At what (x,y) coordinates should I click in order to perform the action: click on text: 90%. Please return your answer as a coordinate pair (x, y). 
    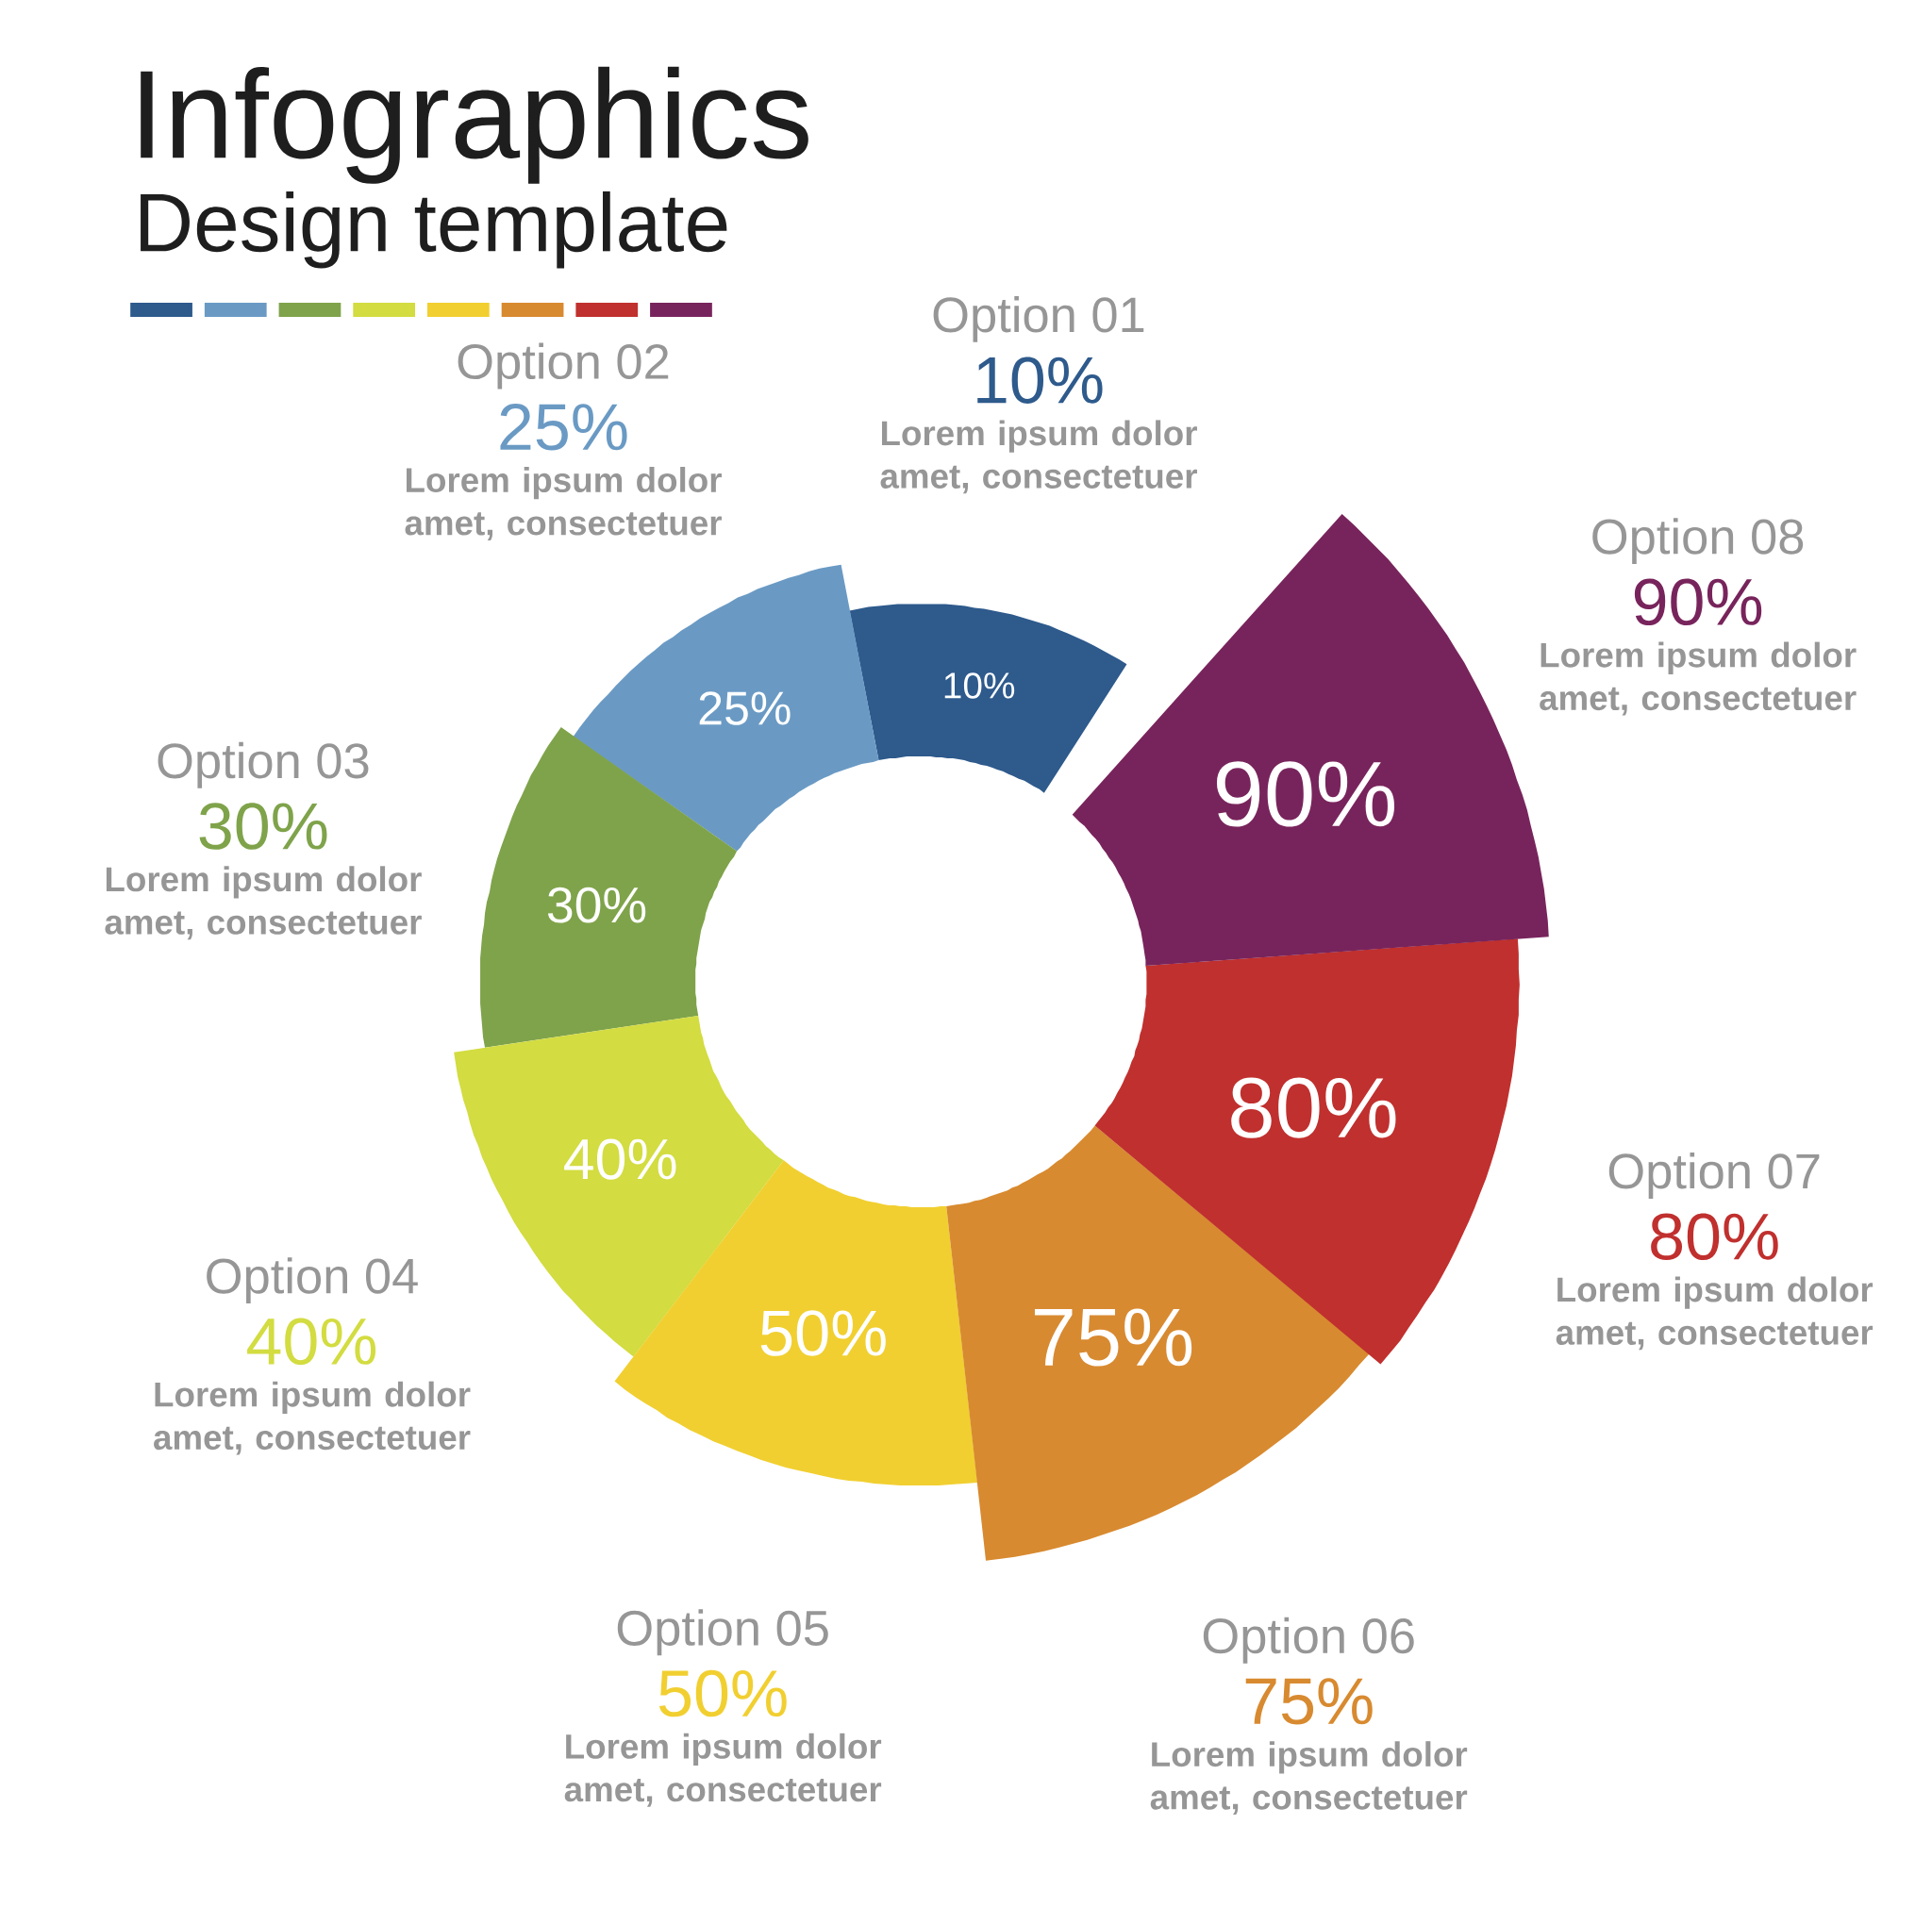
    Looking at the image, I should click on (1305, 794).